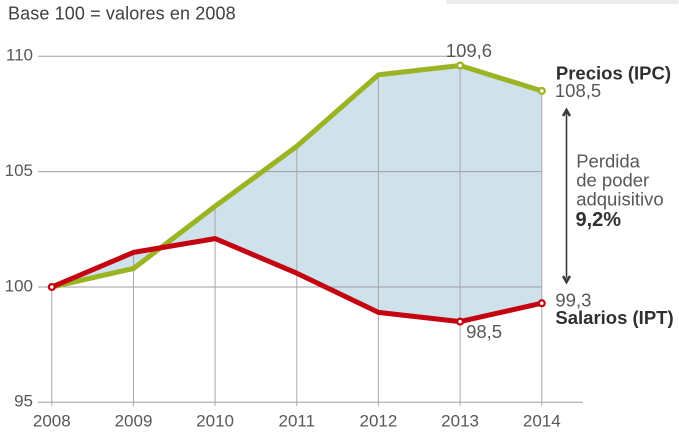 This screenshot has width=679, height=441. What do you see at coordinates (23, 401) in the screenshot?
I see `svg-text: 95` at bounding box center [23, 401].